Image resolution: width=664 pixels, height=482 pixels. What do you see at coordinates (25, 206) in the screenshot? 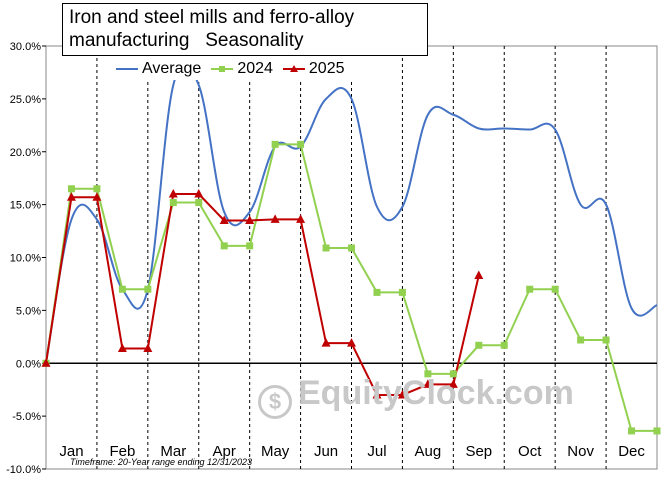
I see `y-tick-label: 15.0%` at bounding box center [25, 206].